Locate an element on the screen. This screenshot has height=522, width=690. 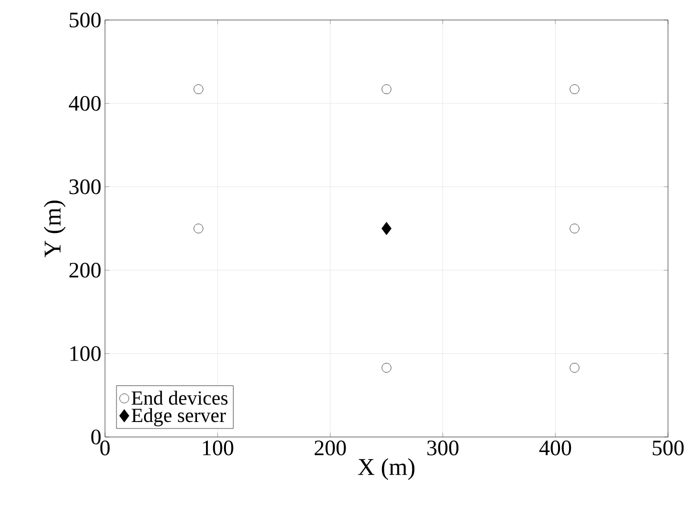
y-tick-label: 300 is located at coordinates (85, 186).